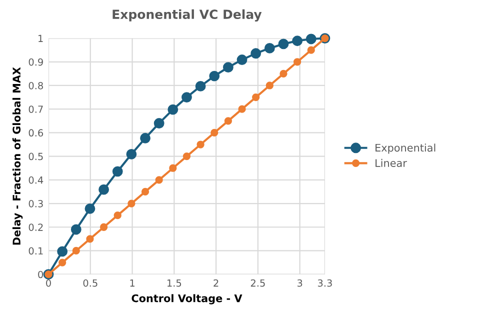 The height and width of the screenshot is (319, 485). I want to click on y-tick-label: 0.6, so click(36, 133).